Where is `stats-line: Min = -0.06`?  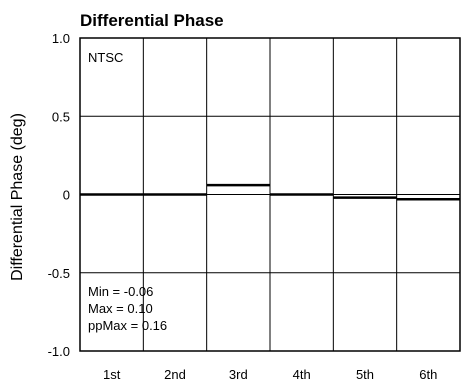
stats-line: Min = -0.06 is located at coordinates (120, 291).